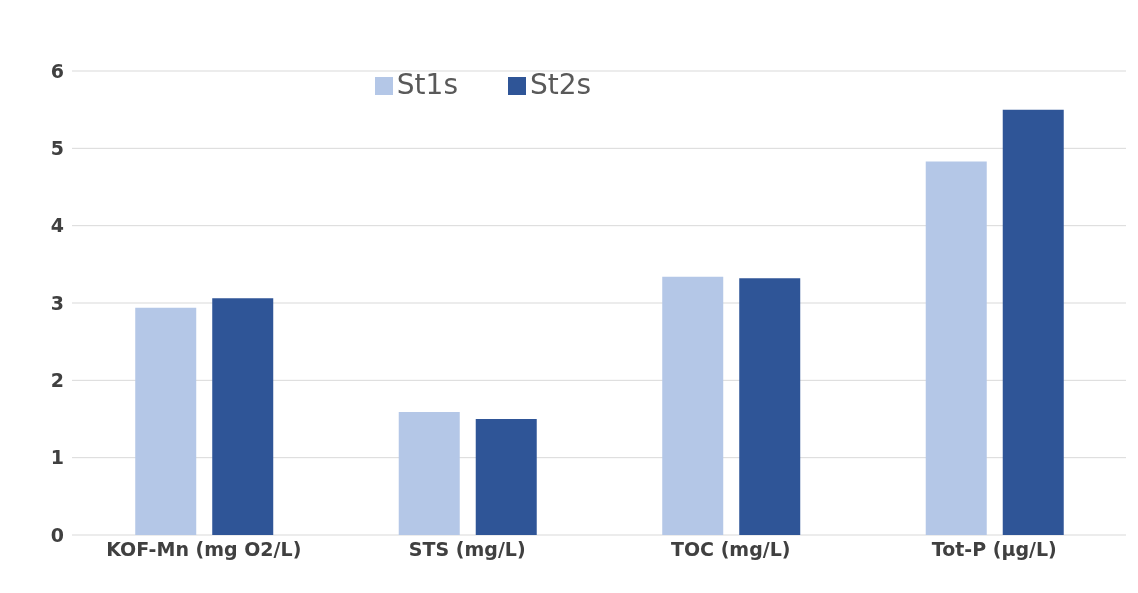 This screenshot has height=593, width=1138. I want to click on y-tick-label: 3, so click(57, 302).